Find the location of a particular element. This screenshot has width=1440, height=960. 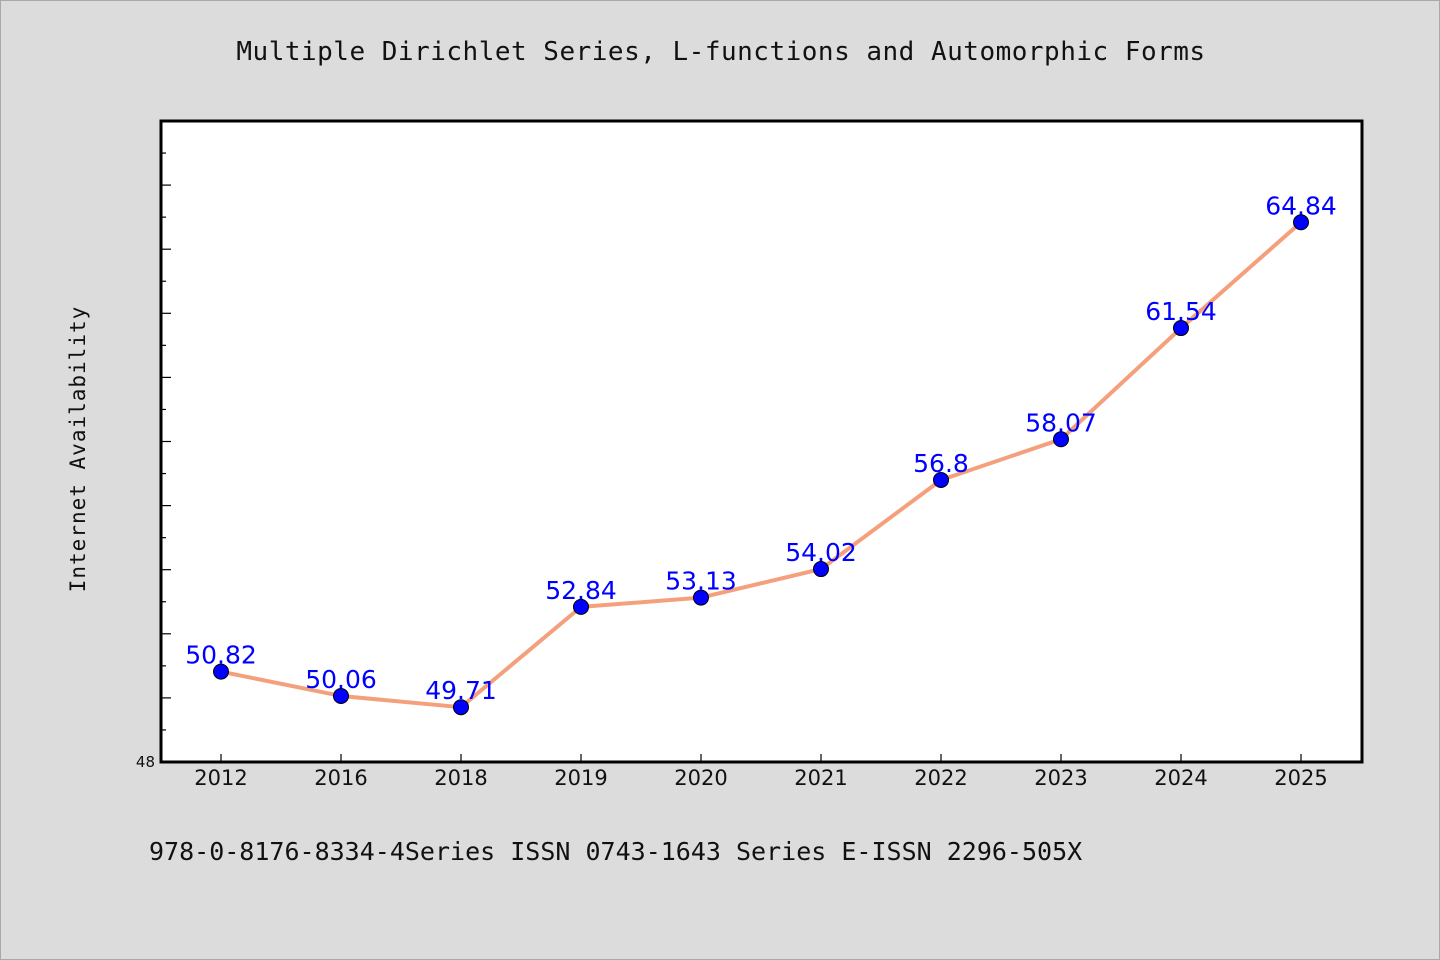

data-label: 50.82 is located at coordinates (221, 655).